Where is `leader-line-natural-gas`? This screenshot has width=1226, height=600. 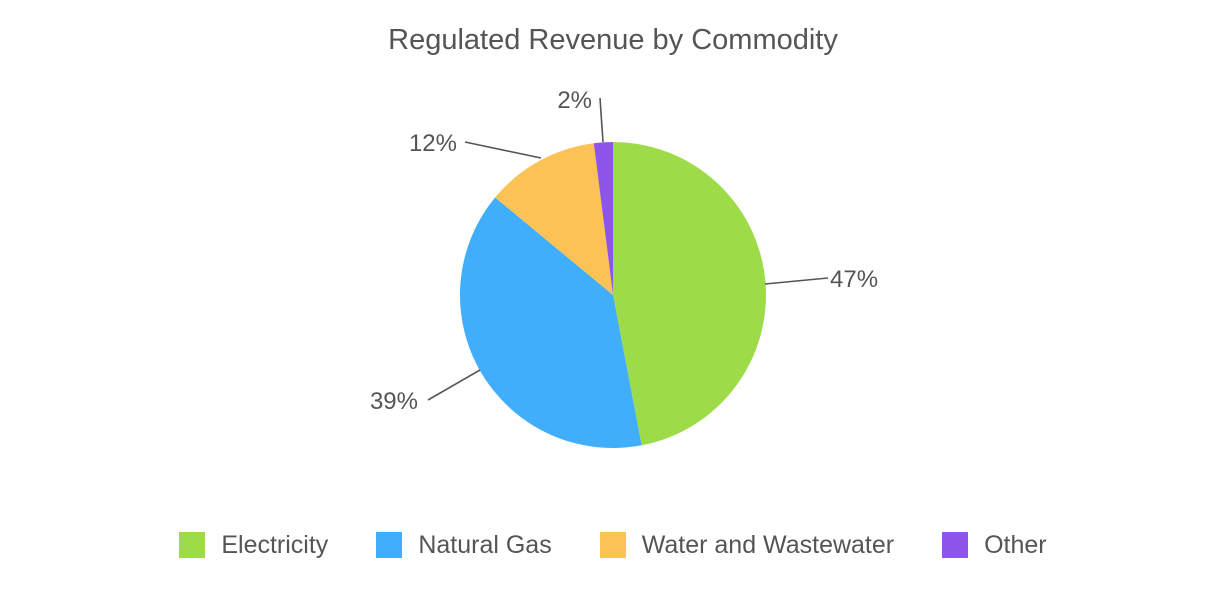 leader-line-natural-gas is located at coordinates (454, 385).